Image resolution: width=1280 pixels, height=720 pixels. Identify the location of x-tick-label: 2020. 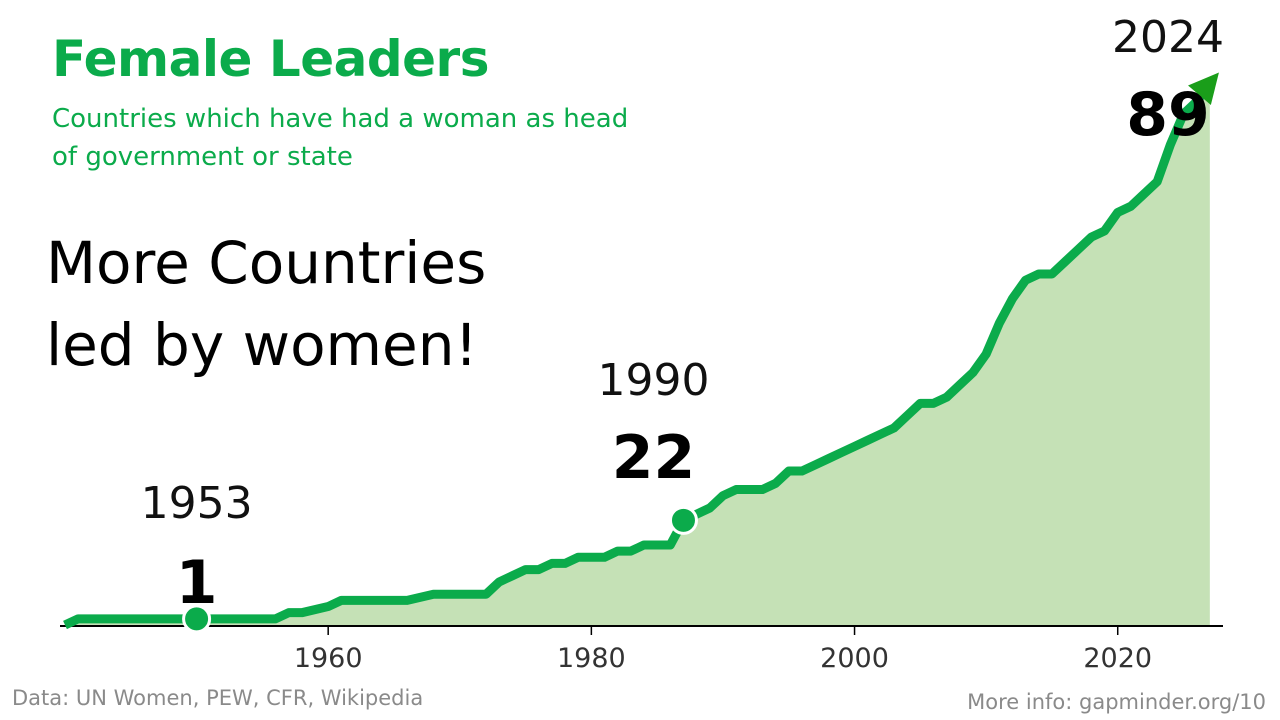
(1117, 658).